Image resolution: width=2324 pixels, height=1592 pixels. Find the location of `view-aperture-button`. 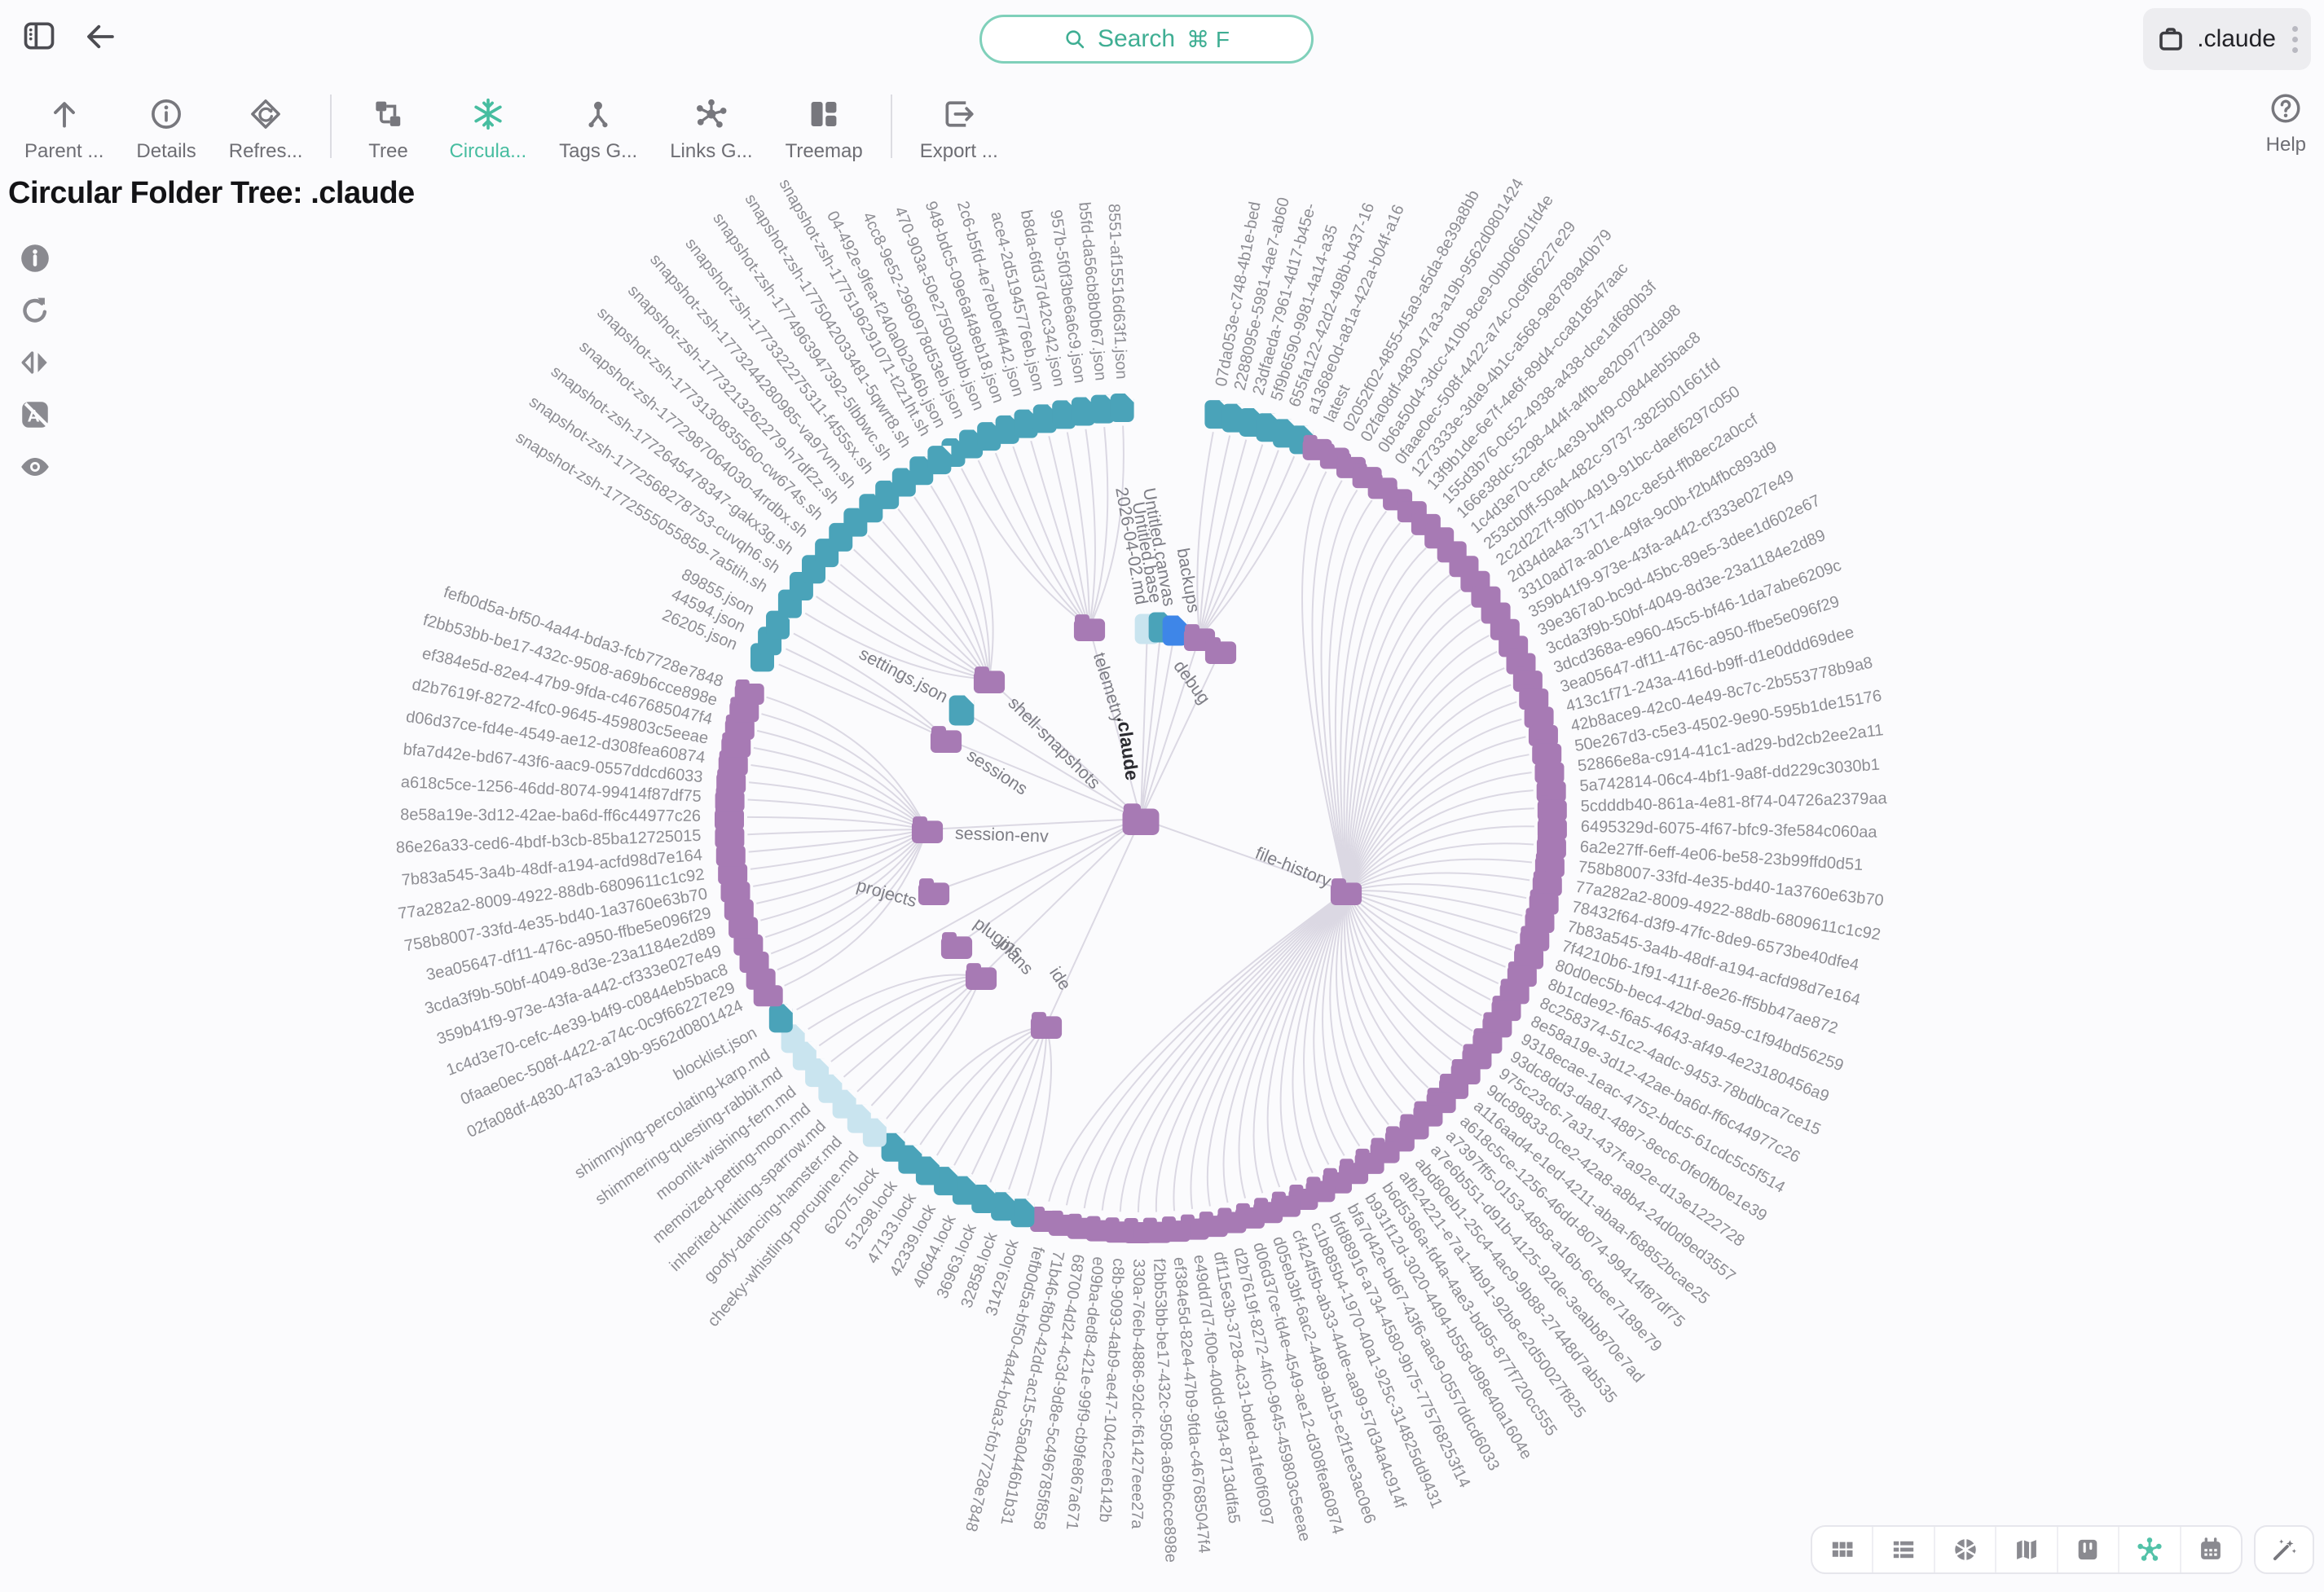

view-aperture-button is located at coordinates (1966, 1549).